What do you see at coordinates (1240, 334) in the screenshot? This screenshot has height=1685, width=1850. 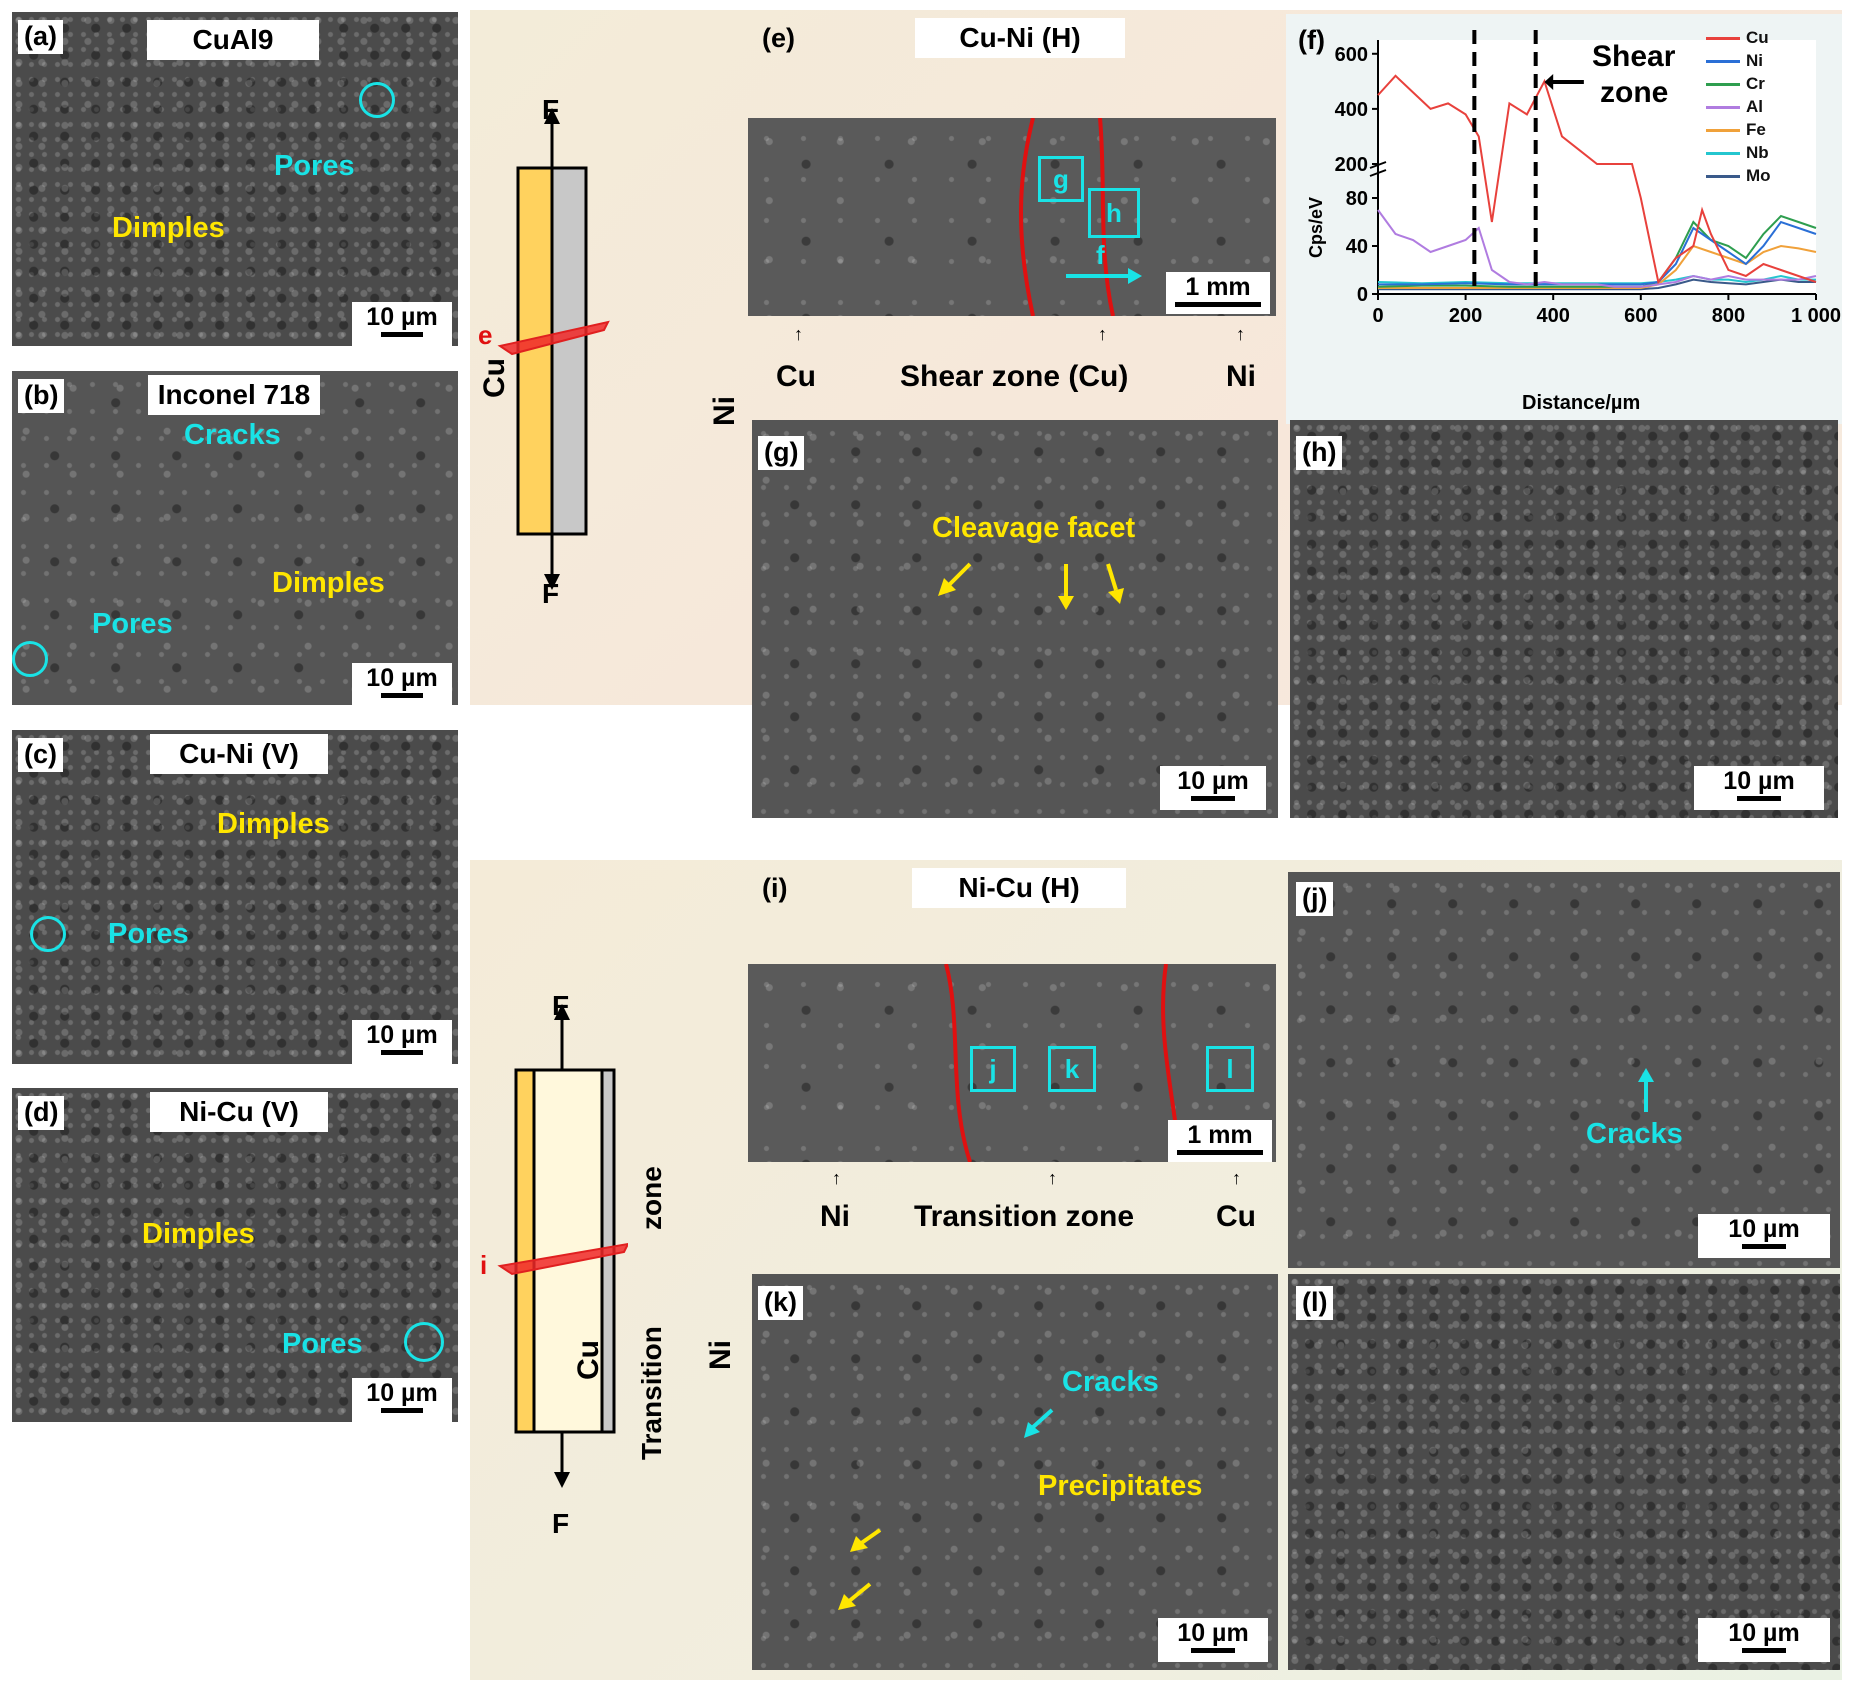 I see `label-below-e-3: ↑` at bounding box center [1240, 334].